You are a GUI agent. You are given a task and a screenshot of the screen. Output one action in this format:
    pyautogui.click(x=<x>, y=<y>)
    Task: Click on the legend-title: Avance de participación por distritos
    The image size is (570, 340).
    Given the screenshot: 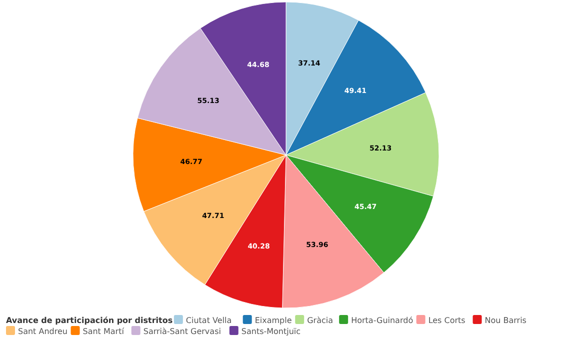 What is the action you would take?
    pyautogui.click(x=89, y=320)
    